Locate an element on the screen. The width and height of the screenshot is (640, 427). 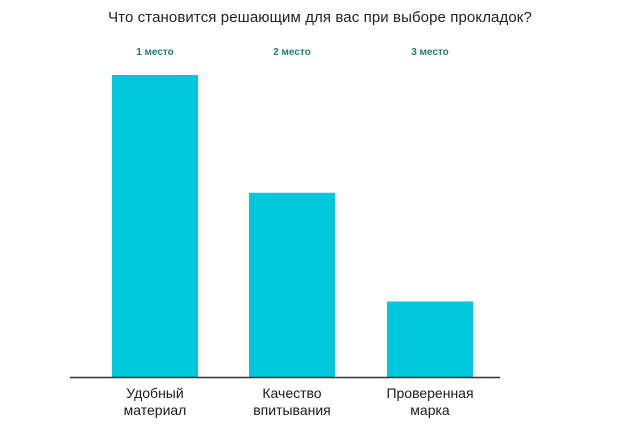
category-label-1-line-1: Удобный is located at coordinates (154, 393).